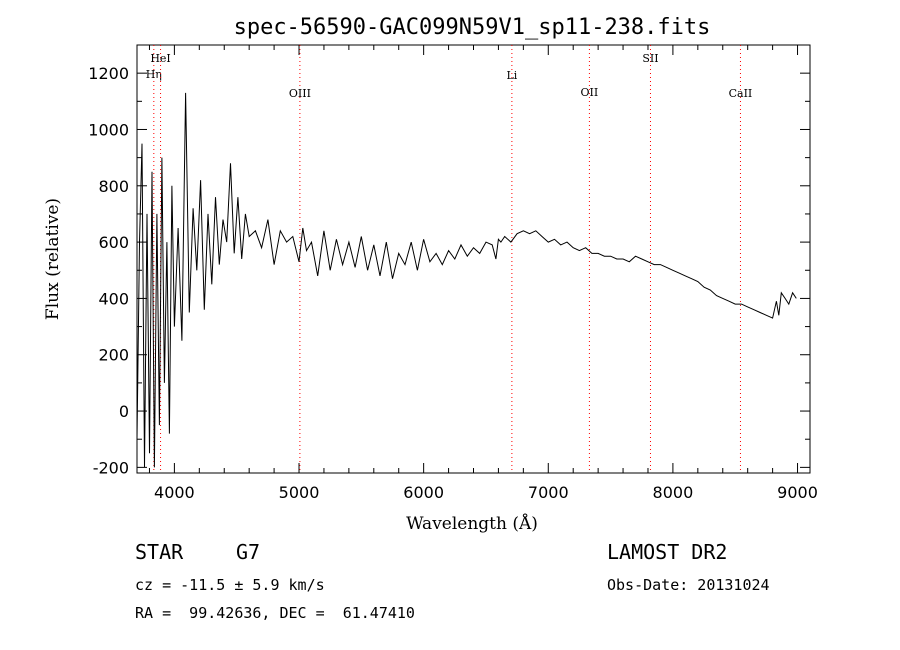 This screenshot has width=900, height=650. I want to click on subclass-label: G7, so click(248, 552).